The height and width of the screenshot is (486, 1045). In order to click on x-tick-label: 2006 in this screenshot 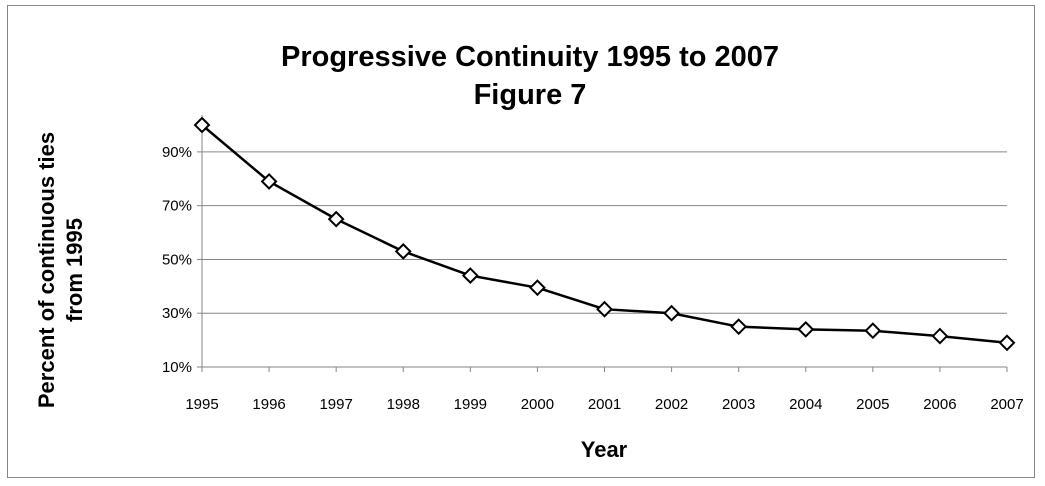, I will do `click(939, 404)`.